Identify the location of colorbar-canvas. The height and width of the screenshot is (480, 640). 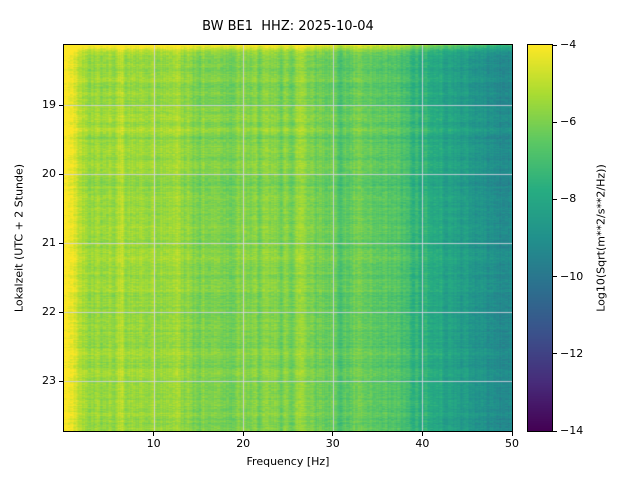
(540, 238).